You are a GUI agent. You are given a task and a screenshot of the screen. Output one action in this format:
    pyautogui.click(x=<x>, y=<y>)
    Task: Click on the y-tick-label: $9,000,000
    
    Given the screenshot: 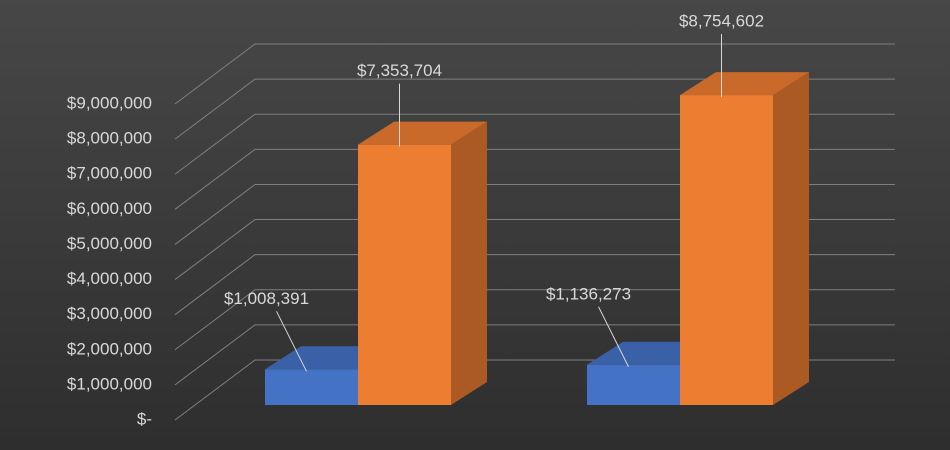 What is the action you would take?
    pyautogui.click(x=109, y=102)
    